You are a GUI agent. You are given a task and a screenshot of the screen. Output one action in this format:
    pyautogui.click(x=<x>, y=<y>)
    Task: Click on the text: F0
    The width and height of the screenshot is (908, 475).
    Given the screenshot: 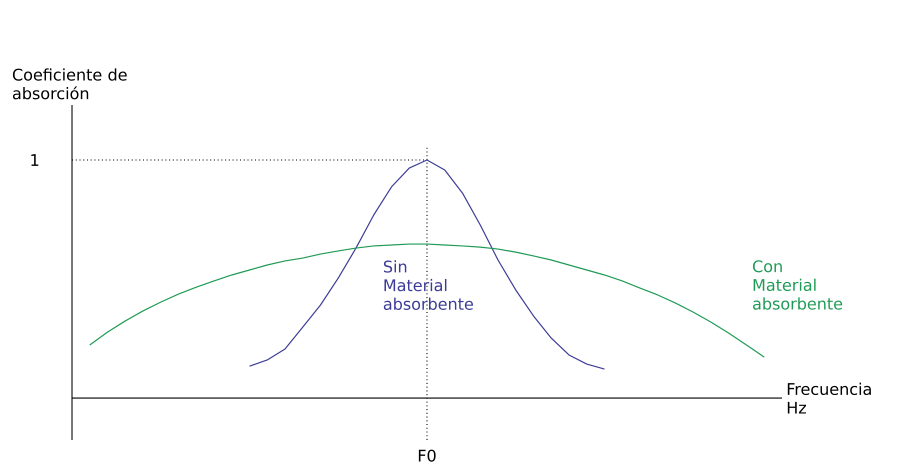 What is the action you would take?
    pyautogui.click(x=427, y=456)
    